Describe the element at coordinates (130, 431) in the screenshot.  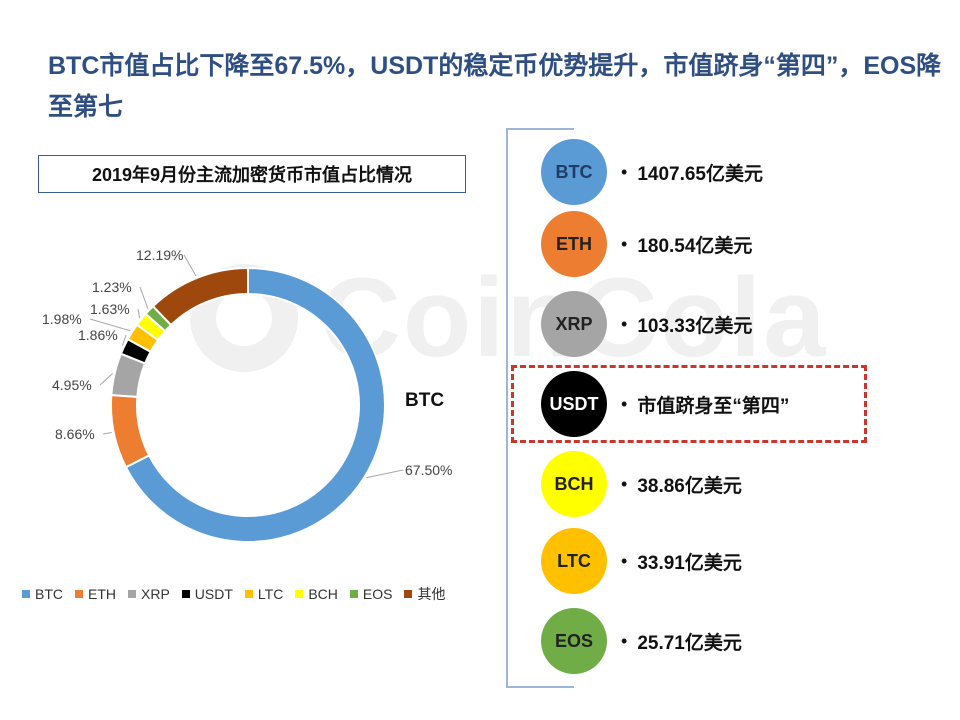
I see `slice-eth` at that location.